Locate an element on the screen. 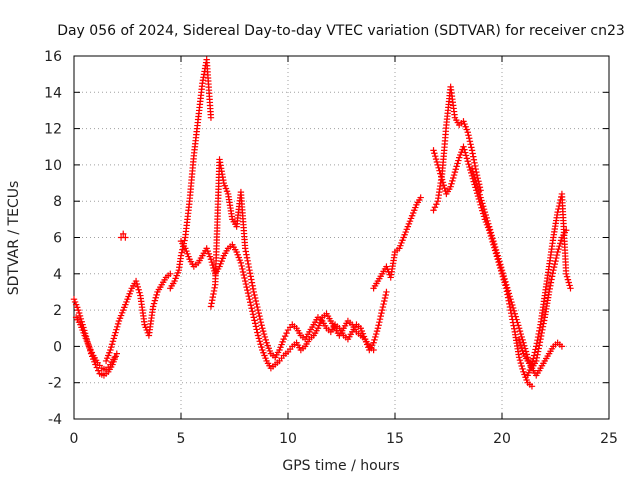 The image size is (640, 480). x-tick-label: 10 is located at coordinates (288, 439).